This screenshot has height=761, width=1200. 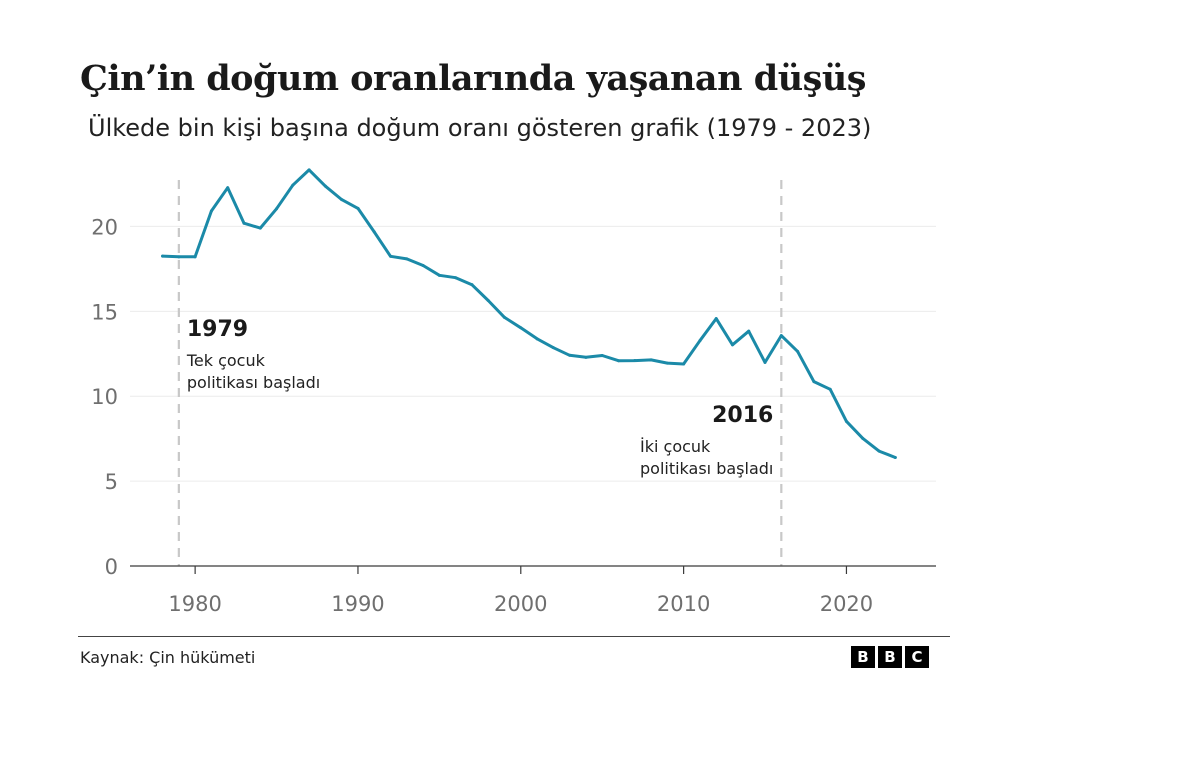 I want to click on x-tick-label: 2020, so click(x=846, y=604).